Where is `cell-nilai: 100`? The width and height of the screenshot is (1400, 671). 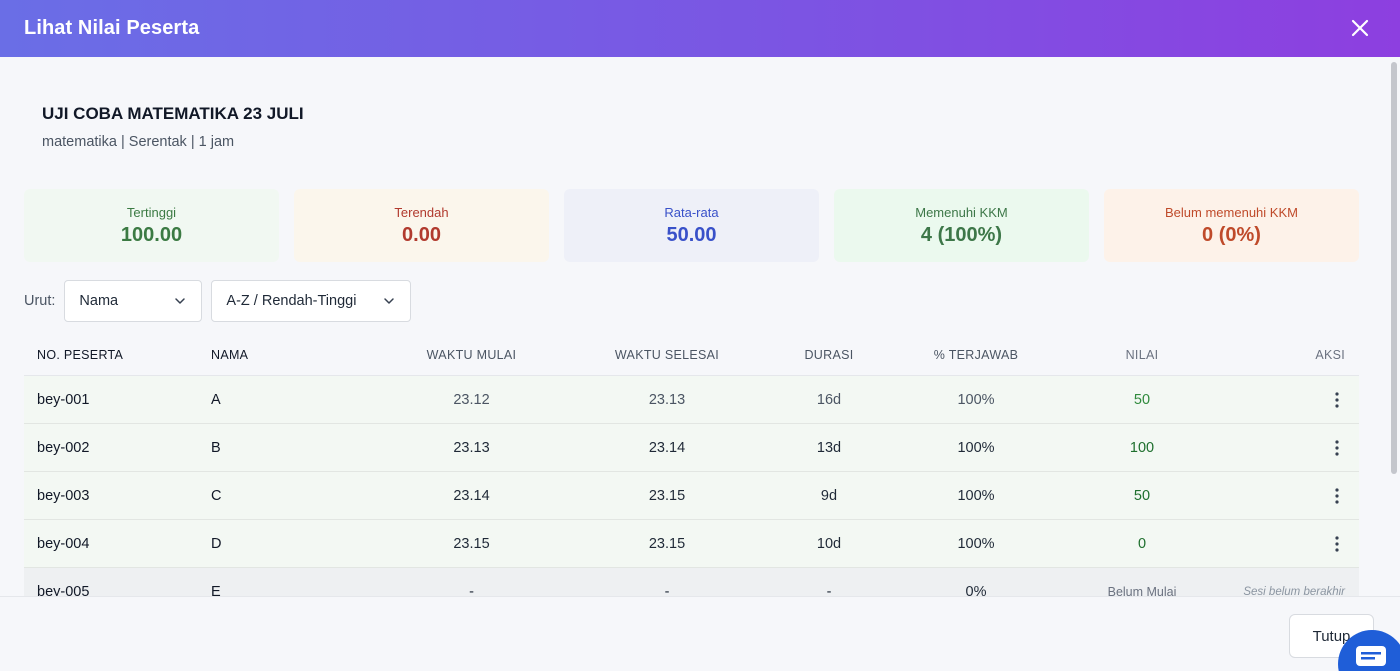
cell-nilai: 100 is located at coordinates (1142, 447).